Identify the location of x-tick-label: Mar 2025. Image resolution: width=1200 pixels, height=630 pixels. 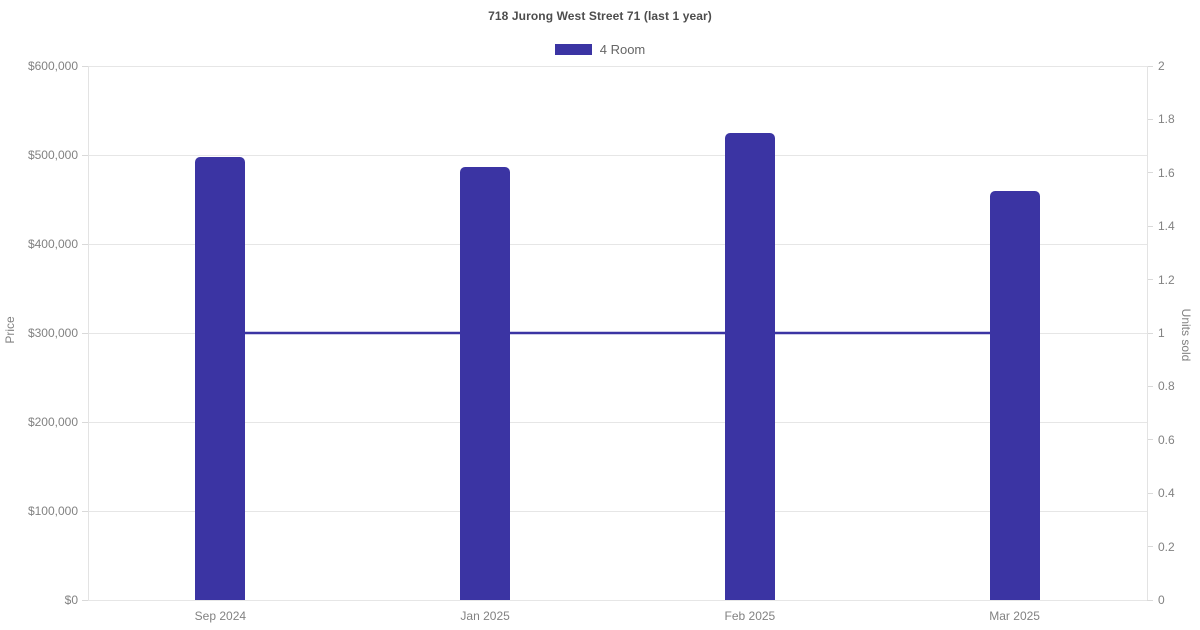
(1014, 616).